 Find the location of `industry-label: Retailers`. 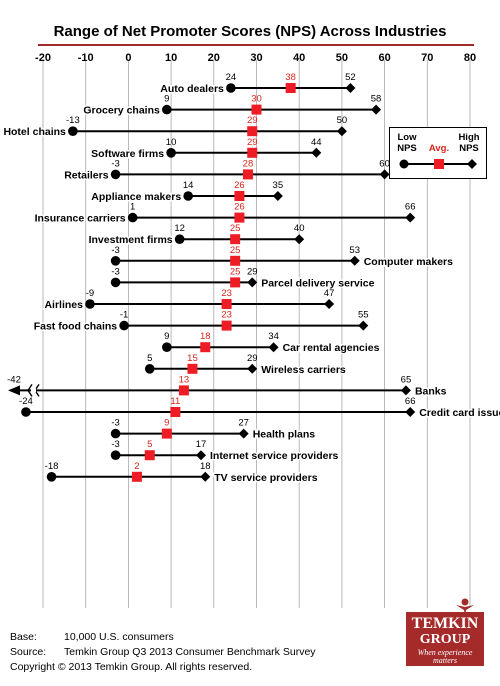

industry-label: Retailers is located at coordinates (86, 175).